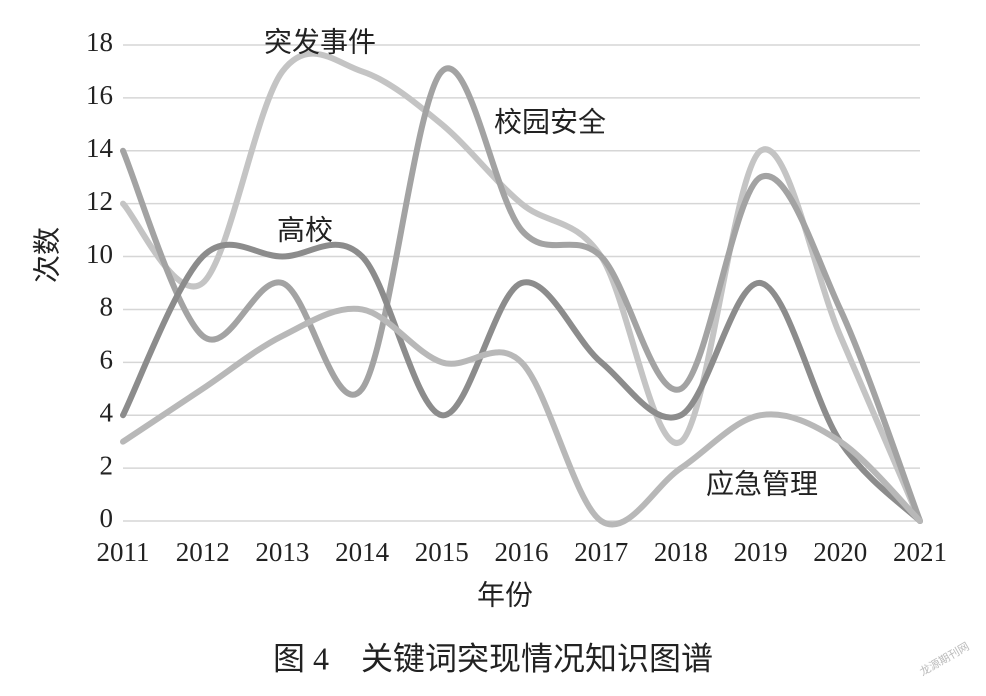 Image resolution: width=986 pixels, height=696 pixels. Describe the element at coordinates (107, 412) in the screenshot. I see `y-tick-label: 4` at that location.